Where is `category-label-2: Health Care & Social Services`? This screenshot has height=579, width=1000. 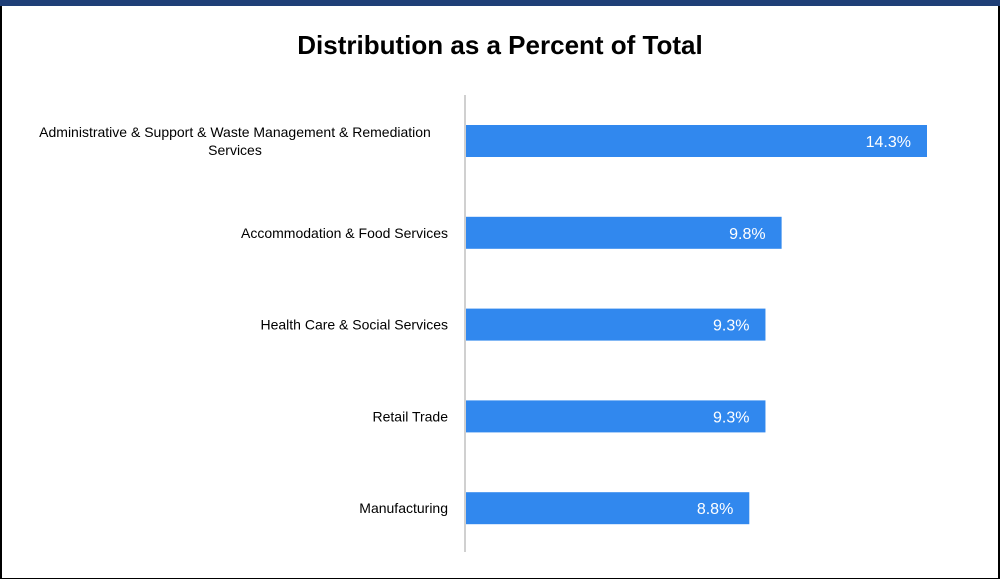 category-label-2: Health Care & Social Services is located at coordinates (354, 325).